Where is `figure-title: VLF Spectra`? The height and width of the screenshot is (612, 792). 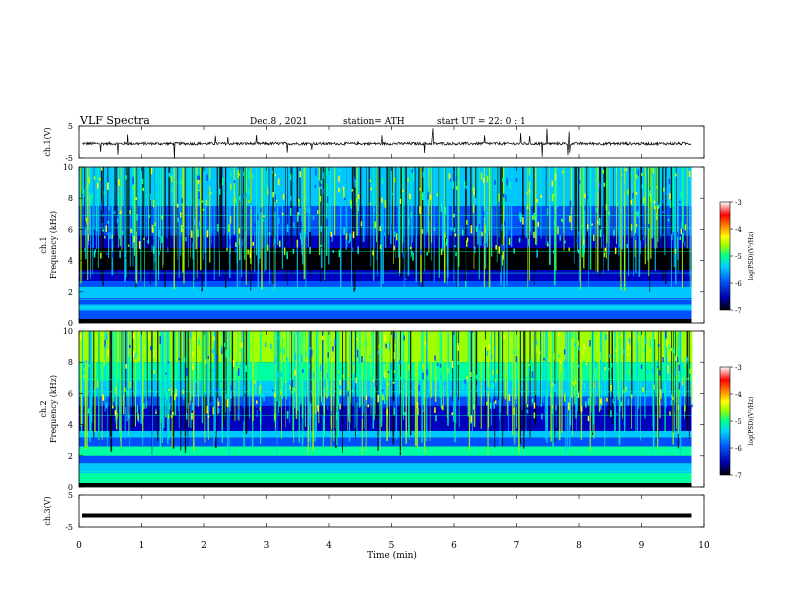 figure-title: VLF Spectra is located at coordinates (114, 120).